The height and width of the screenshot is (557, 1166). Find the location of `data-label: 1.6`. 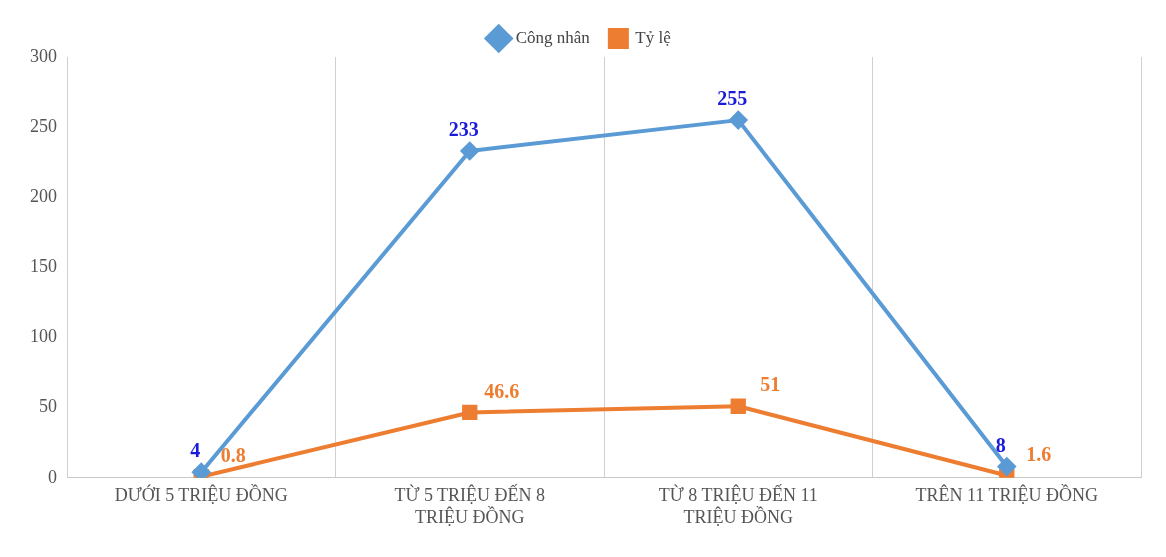

data-label: 1.6 is located at coordinates (1039, 453).